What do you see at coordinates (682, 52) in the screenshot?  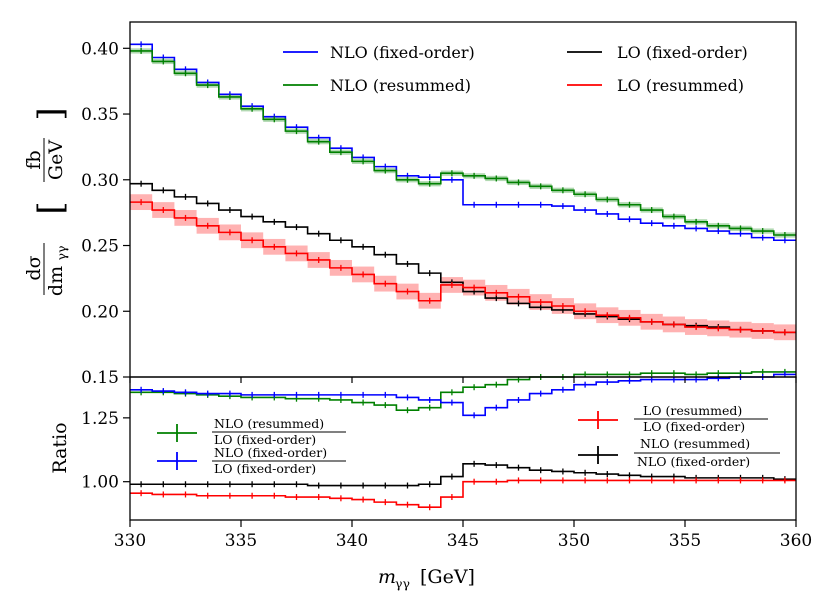 I see `legend-lo-fixed: LO (fixed-order)` at bounding box center [682, 52].